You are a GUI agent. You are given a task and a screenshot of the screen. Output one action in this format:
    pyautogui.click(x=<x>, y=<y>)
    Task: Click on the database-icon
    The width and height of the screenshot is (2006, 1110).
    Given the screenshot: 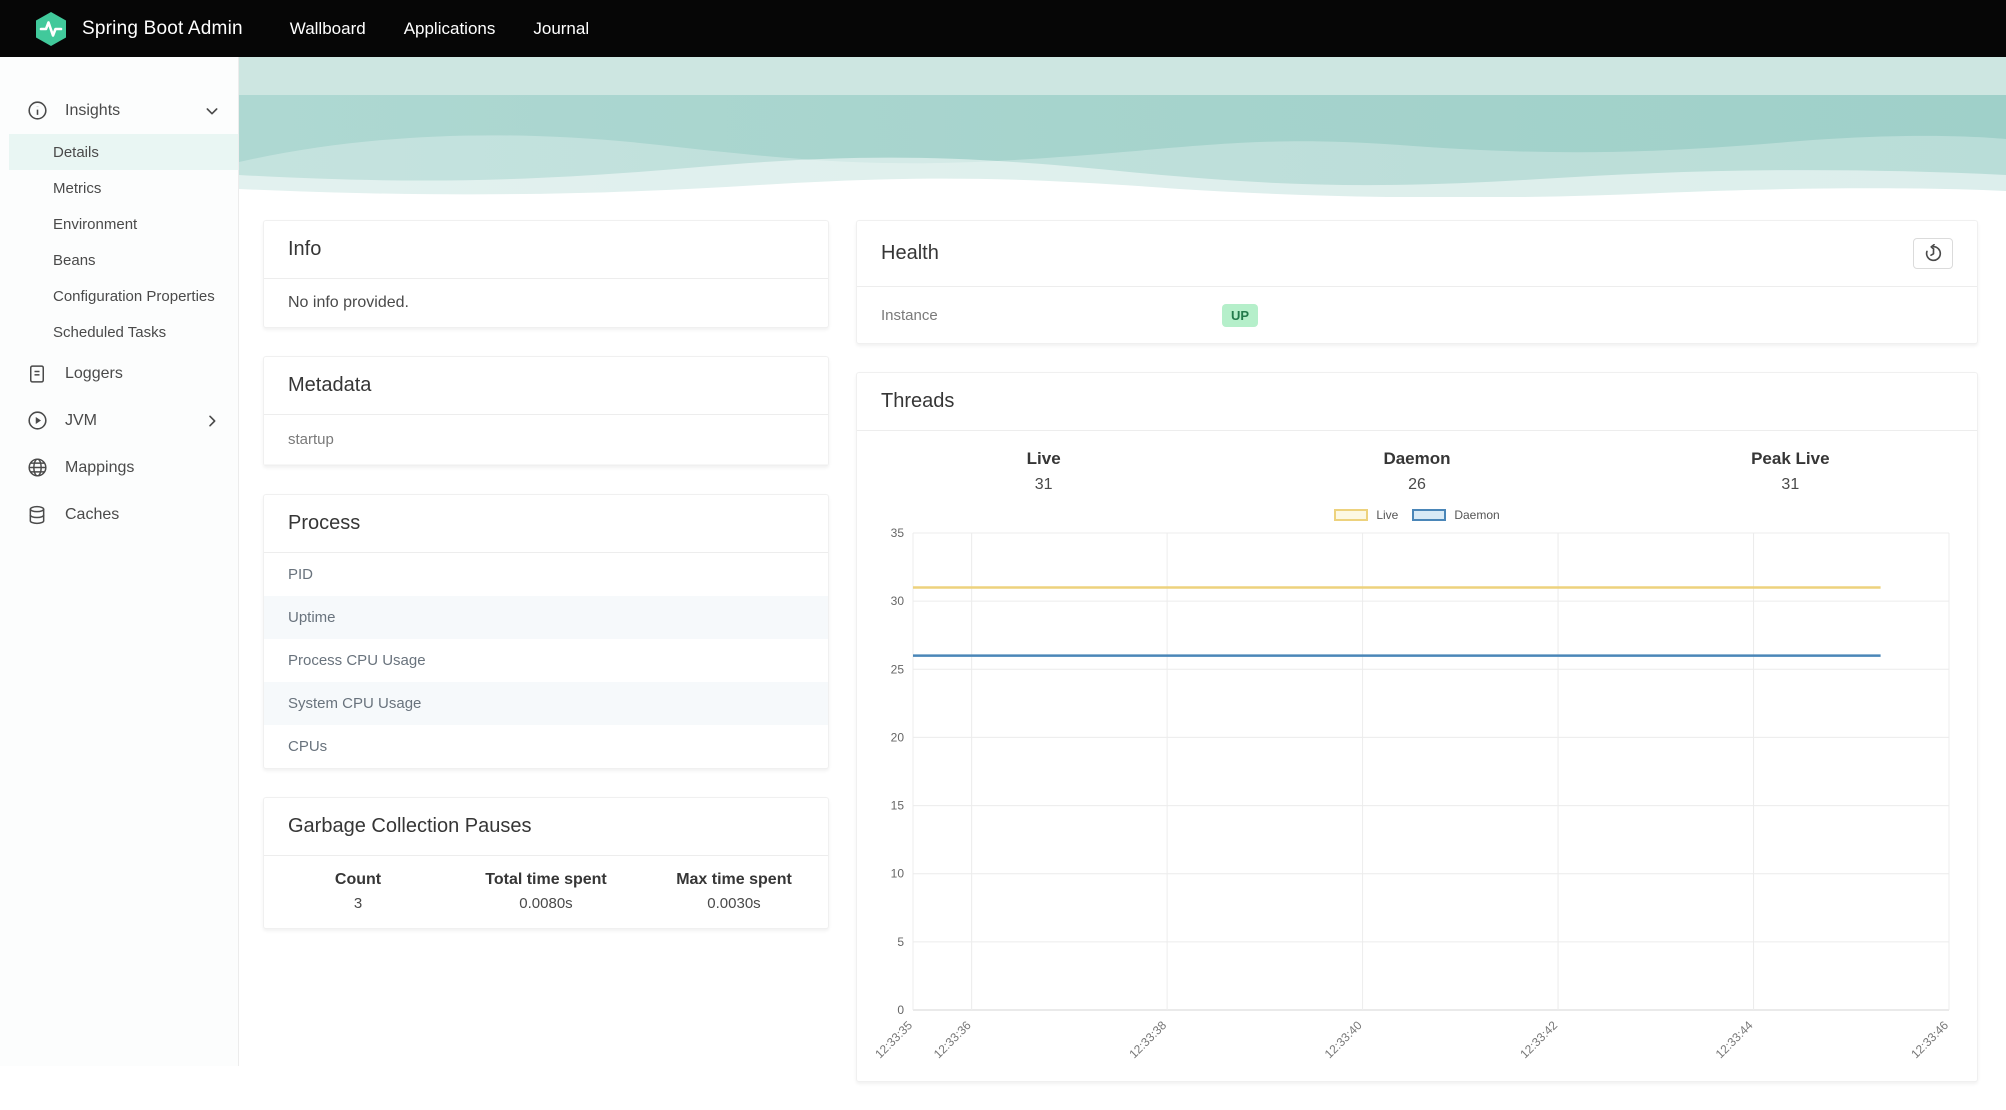 What is the action you would take?
    pyautogui.click(x=37, y=514)
    